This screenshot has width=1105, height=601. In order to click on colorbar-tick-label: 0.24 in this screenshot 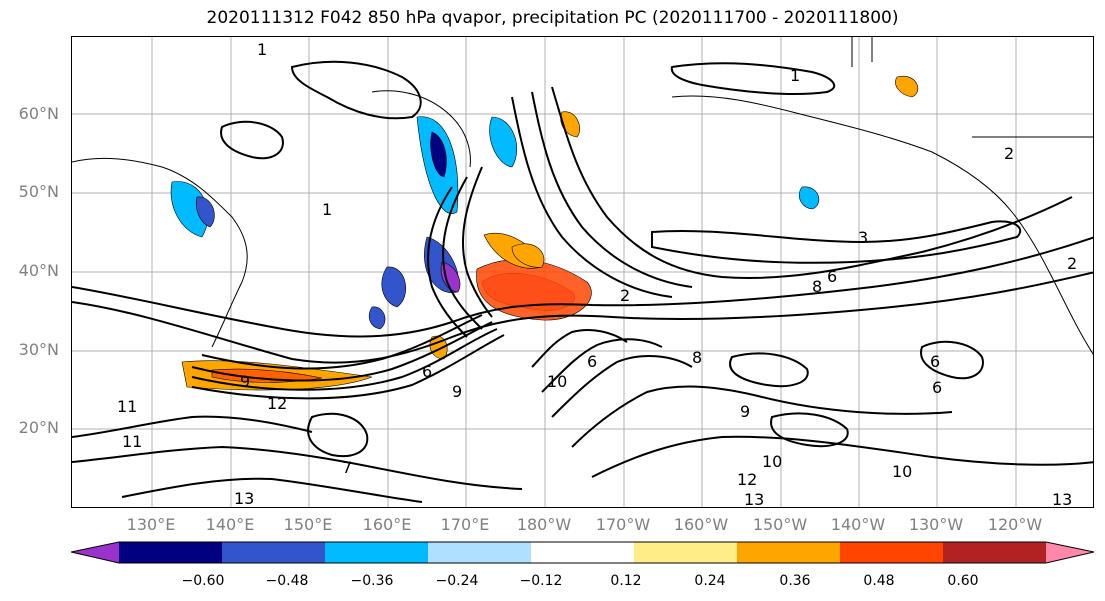, I will do `click(710, 581)`.